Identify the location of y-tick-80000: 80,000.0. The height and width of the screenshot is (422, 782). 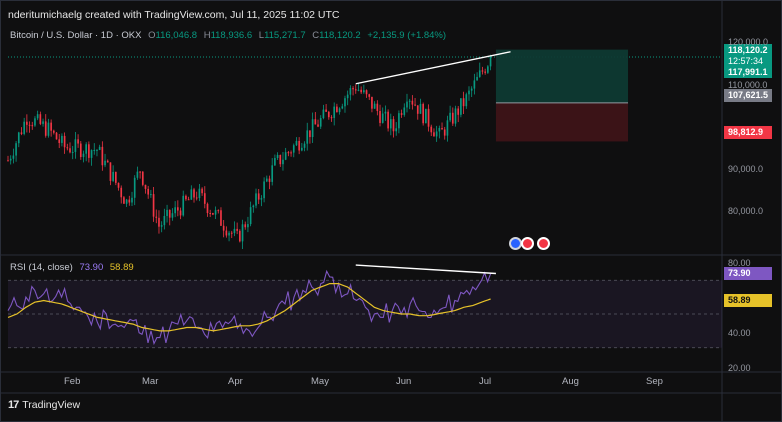
(746, 211).